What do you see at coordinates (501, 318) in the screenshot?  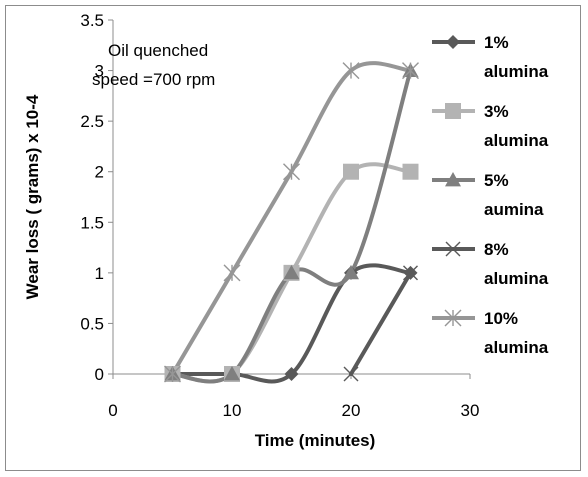 I see `legend-label: 10%` at bounding box center [501, 318].